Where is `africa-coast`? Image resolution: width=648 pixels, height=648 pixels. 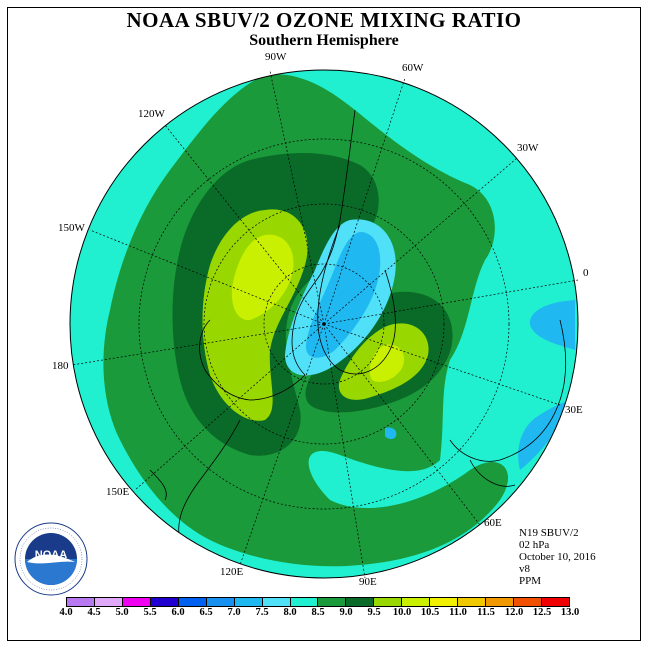
africa-coast is located at coordinates (508, 390).